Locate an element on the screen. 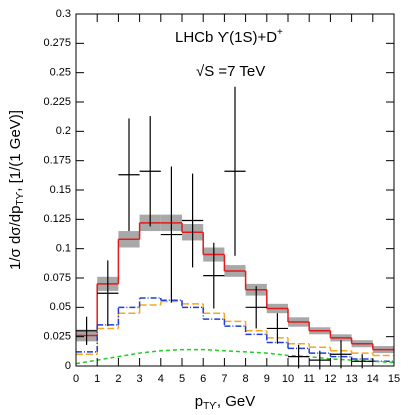 The width and height of the screenshot is (415, 415). x-tick-label: 10 is located at coordinates (288, 379).